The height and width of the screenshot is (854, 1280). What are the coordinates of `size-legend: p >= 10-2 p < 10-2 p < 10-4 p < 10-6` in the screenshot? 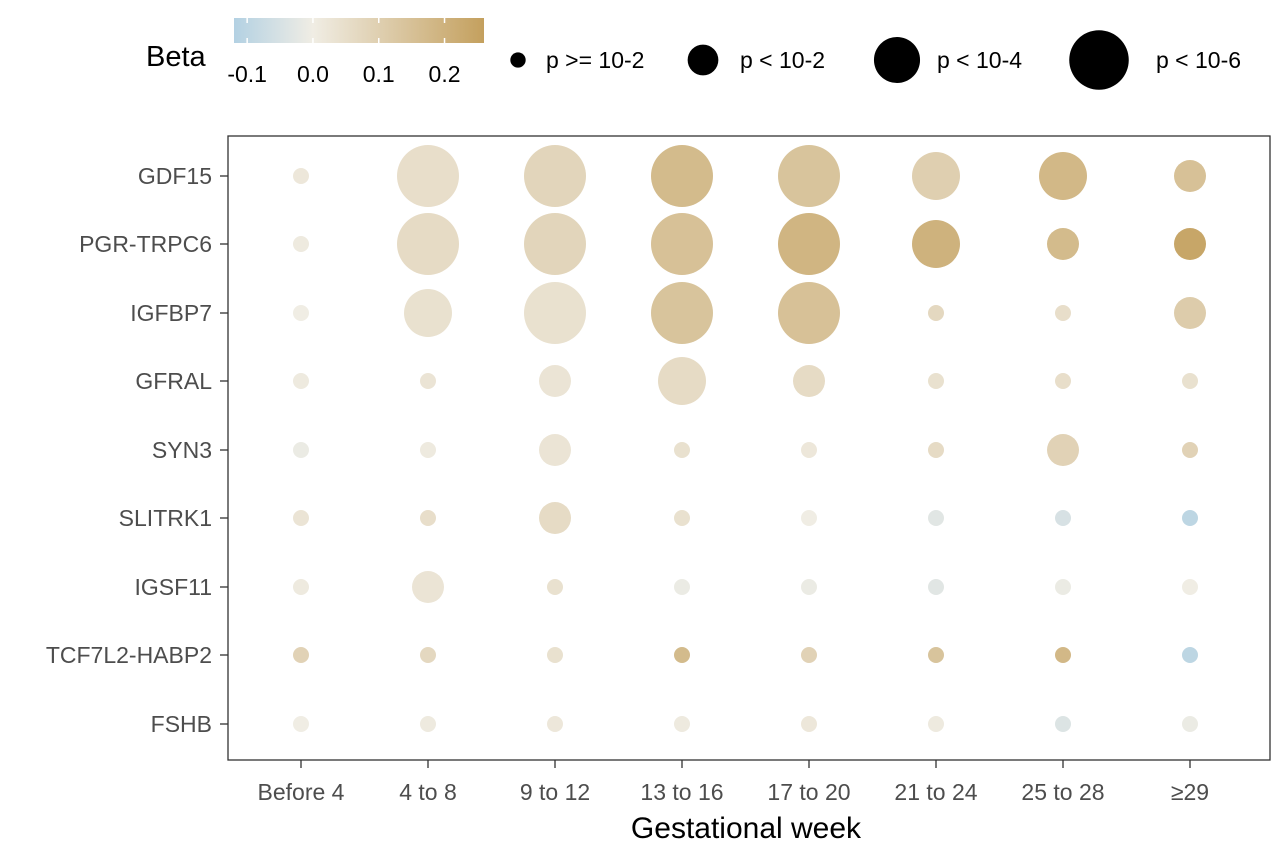 It's located at (875, 60).